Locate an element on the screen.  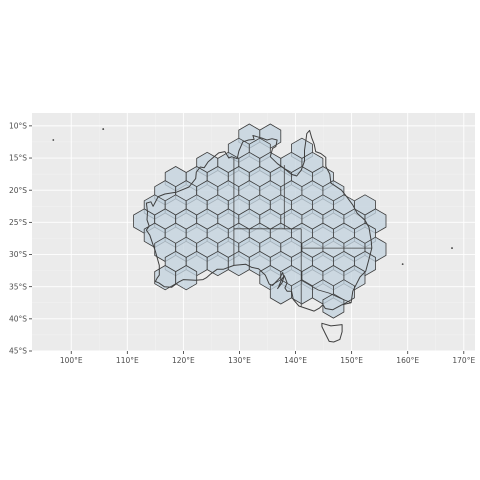
x-tick-label: 110°E is located at coordinates (127, 360).